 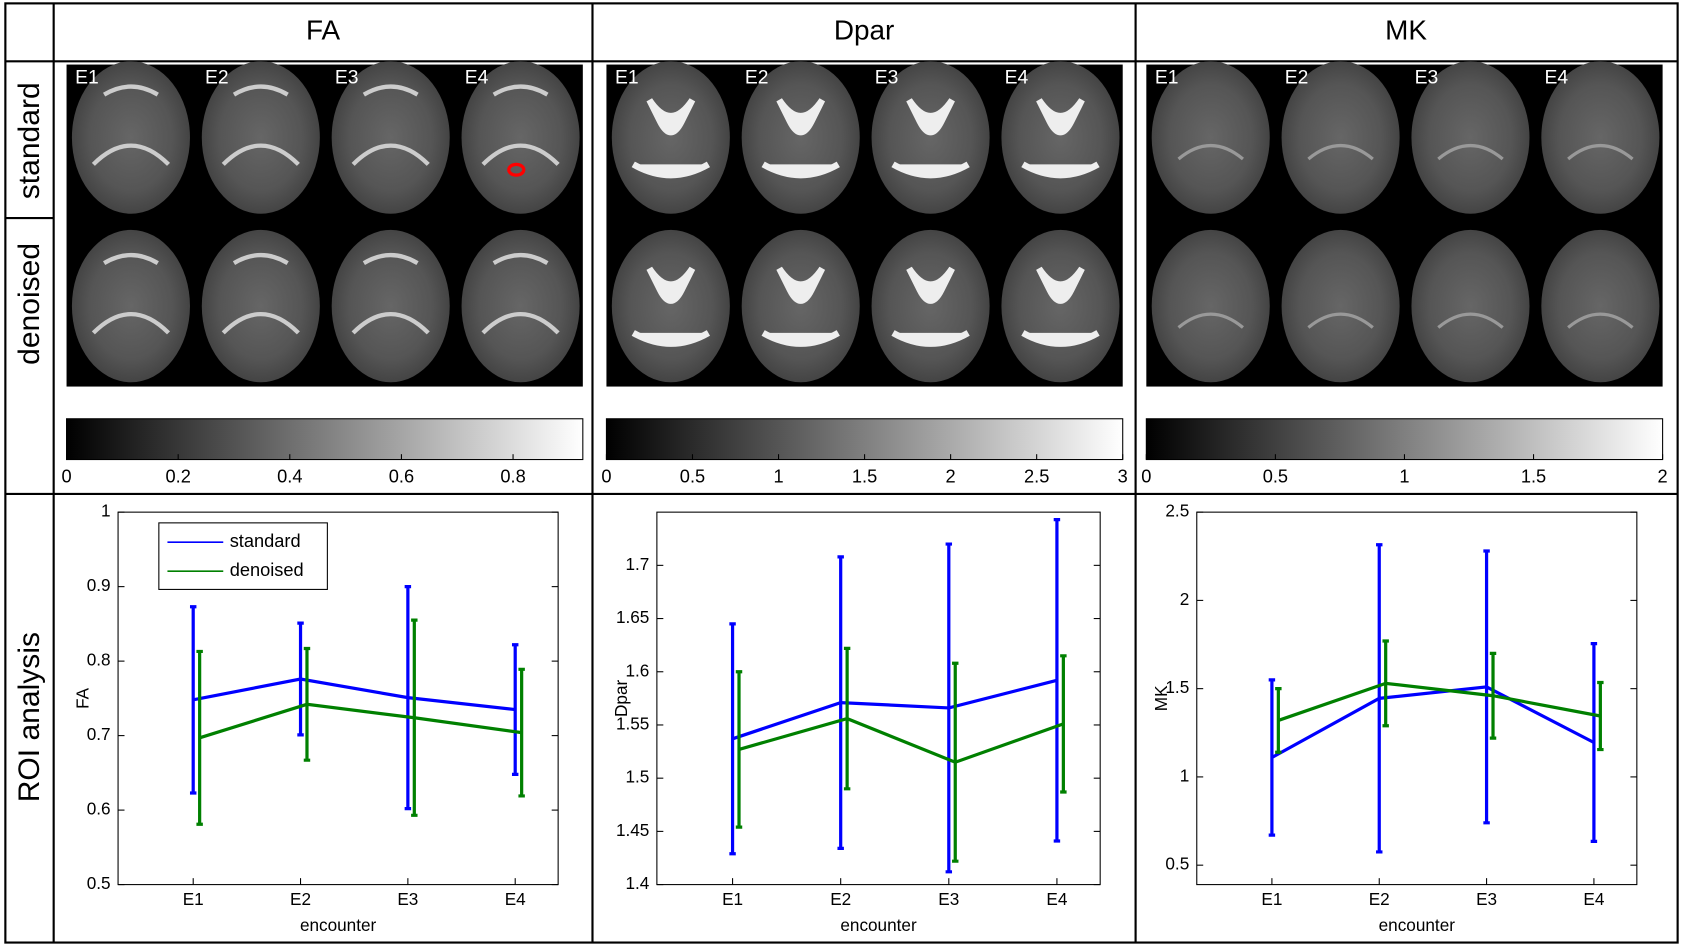 What do you see at coordinates (1406, 30) in the screenshot?
I see `column-header: MK` at bounding box center [1406, 30].